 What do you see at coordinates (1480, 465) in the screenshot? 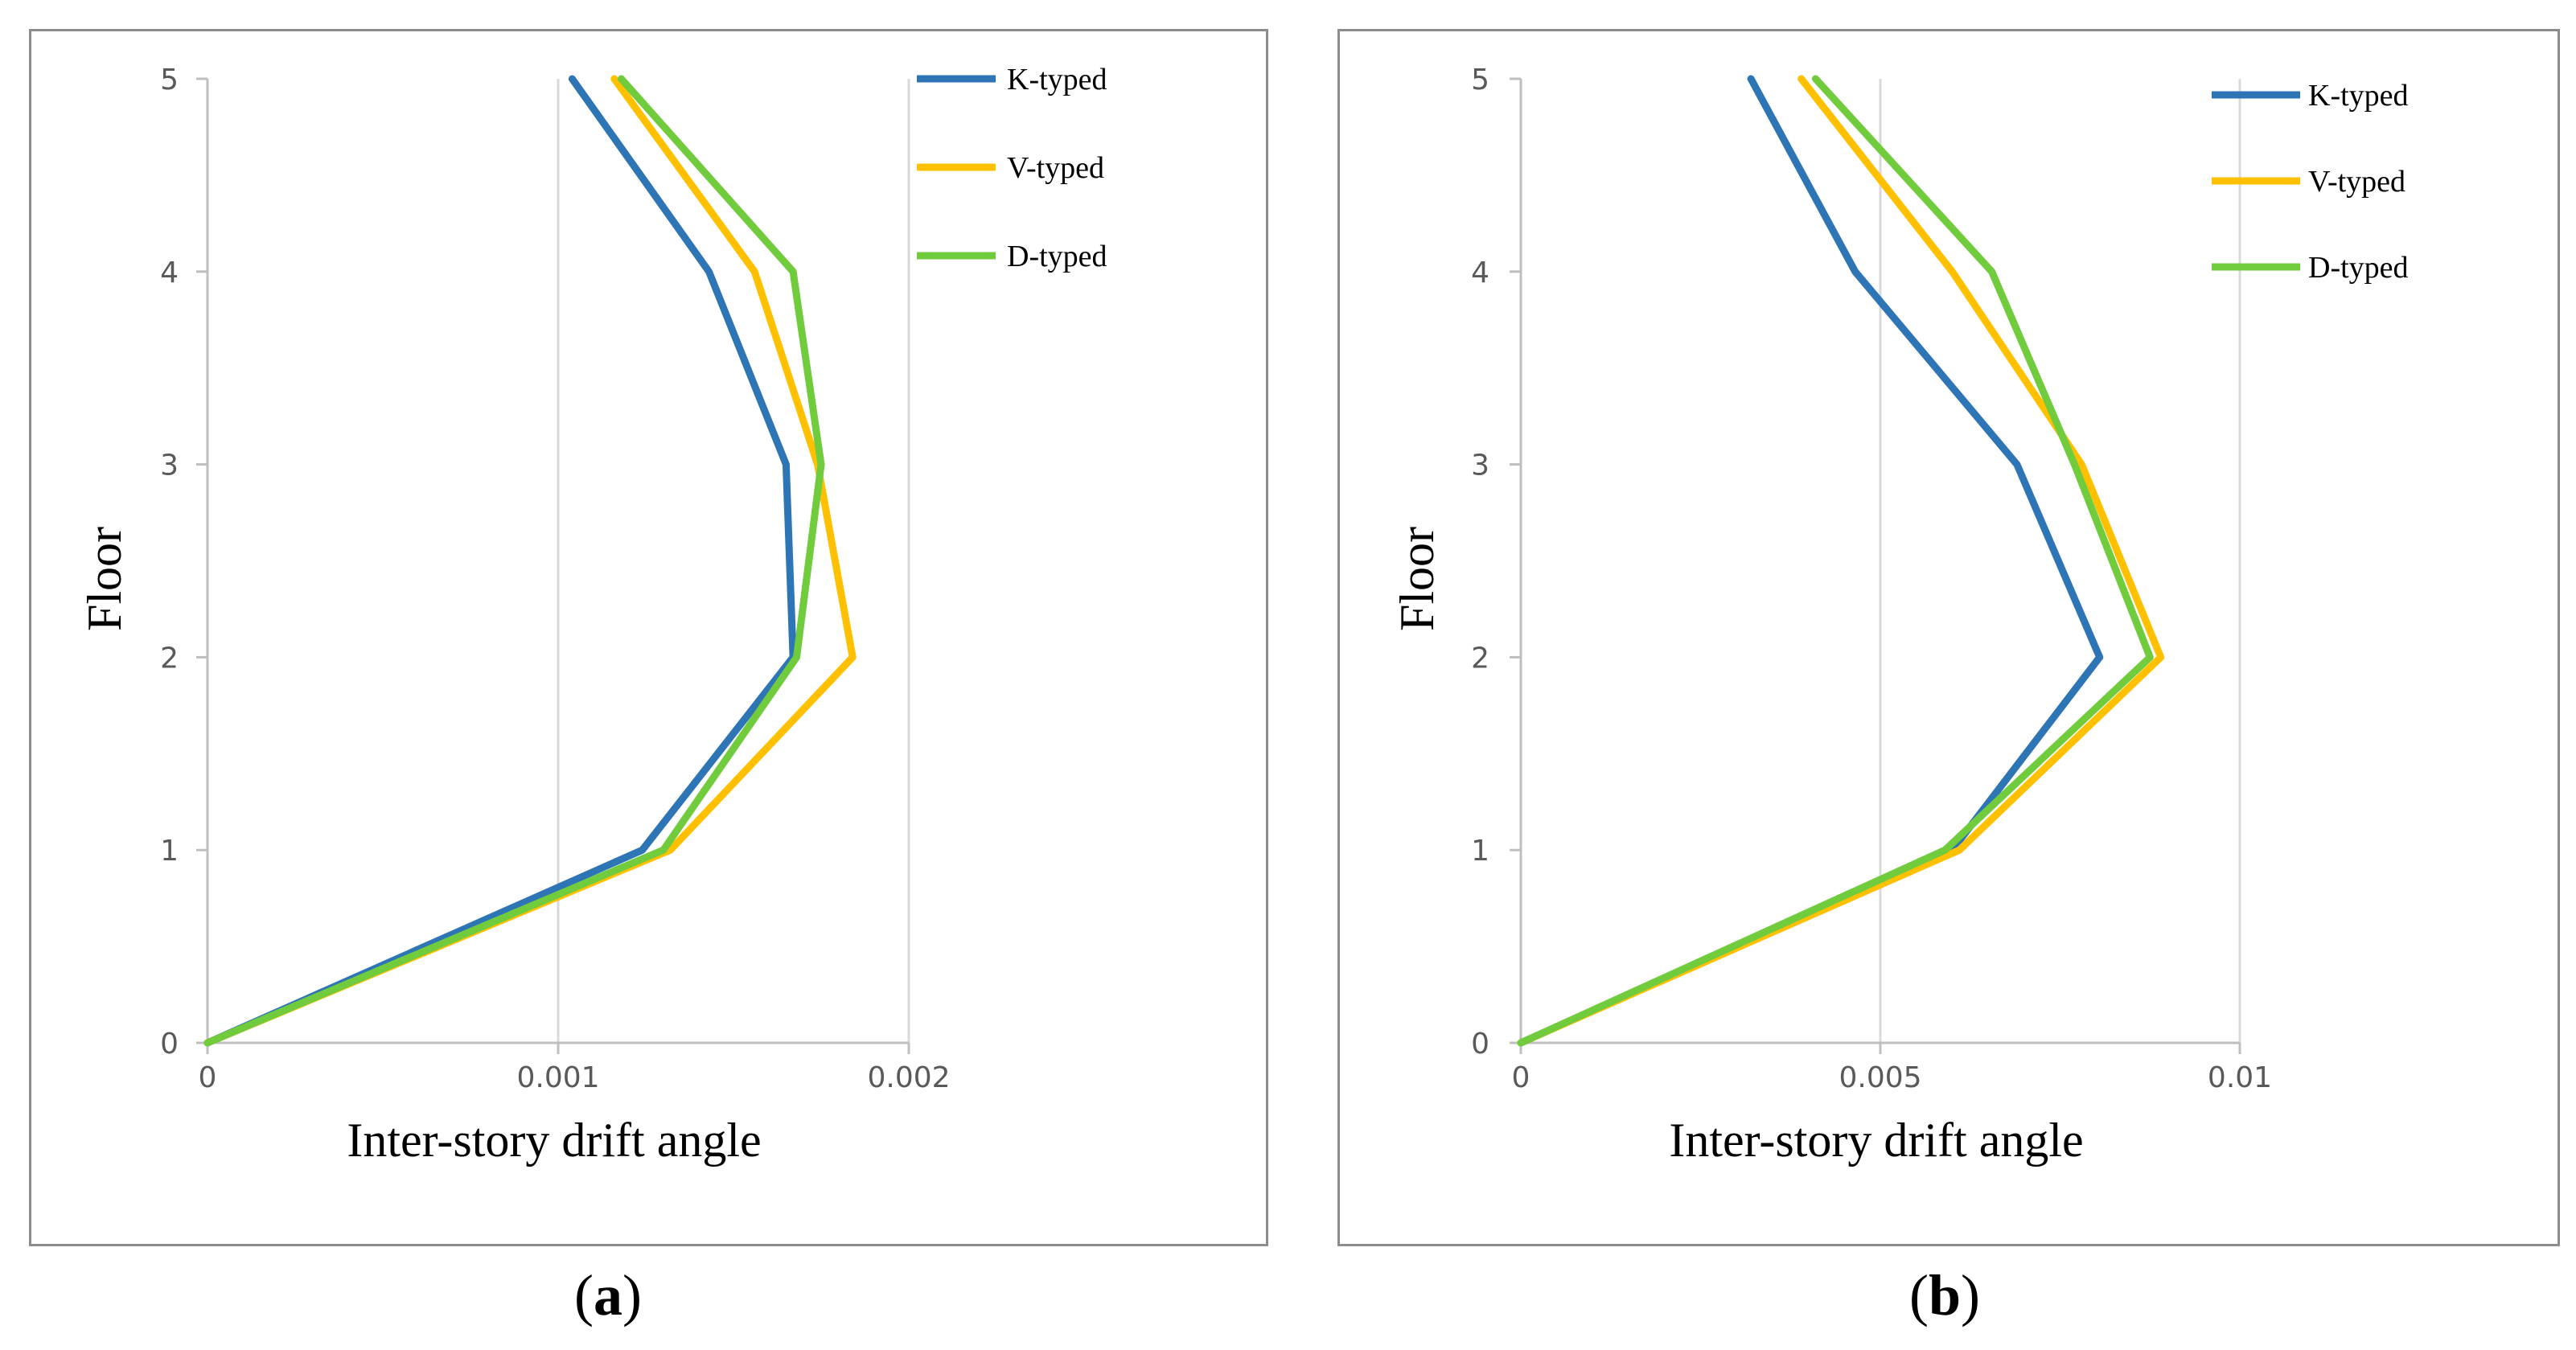
I see `y-tick-label-b-3: 3` at bounding box center [1480, 465].